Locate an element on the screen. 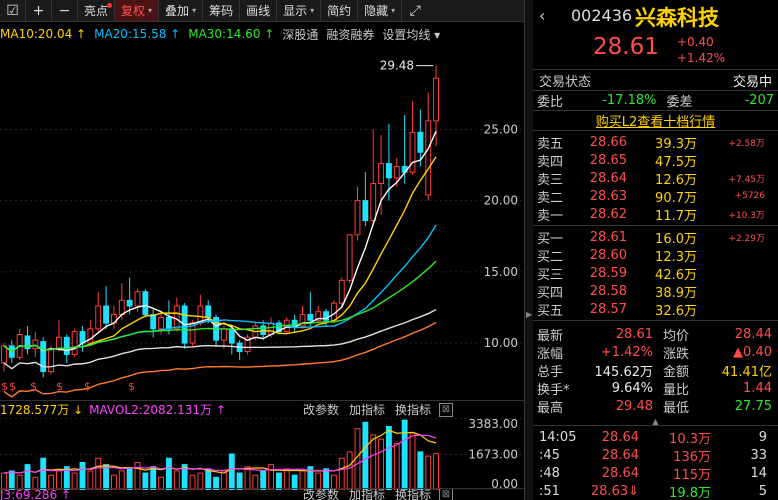  ma120-line is located at coordinates (220, 359).